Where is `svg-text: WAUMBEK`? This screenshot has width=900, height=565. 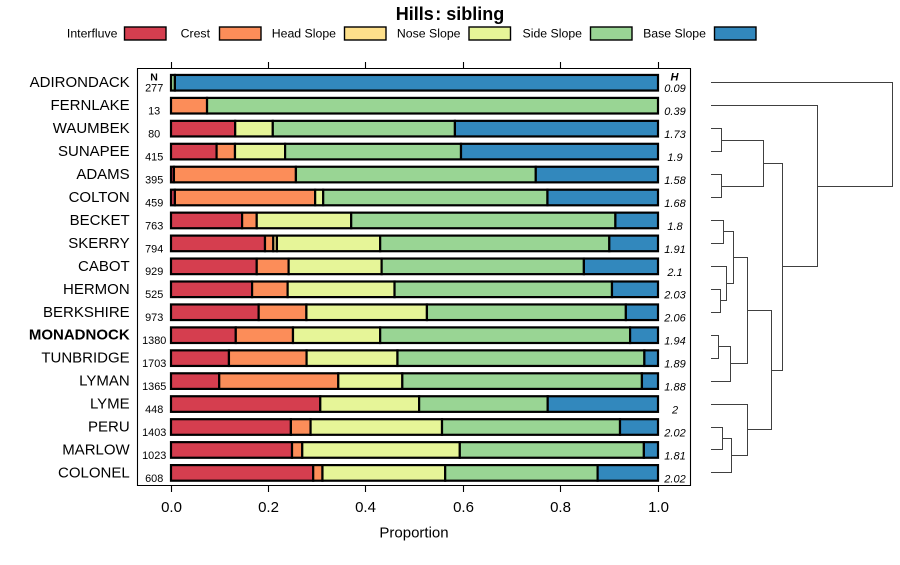
svg-text: WAUMBEK is located at coordinates (91, 128).